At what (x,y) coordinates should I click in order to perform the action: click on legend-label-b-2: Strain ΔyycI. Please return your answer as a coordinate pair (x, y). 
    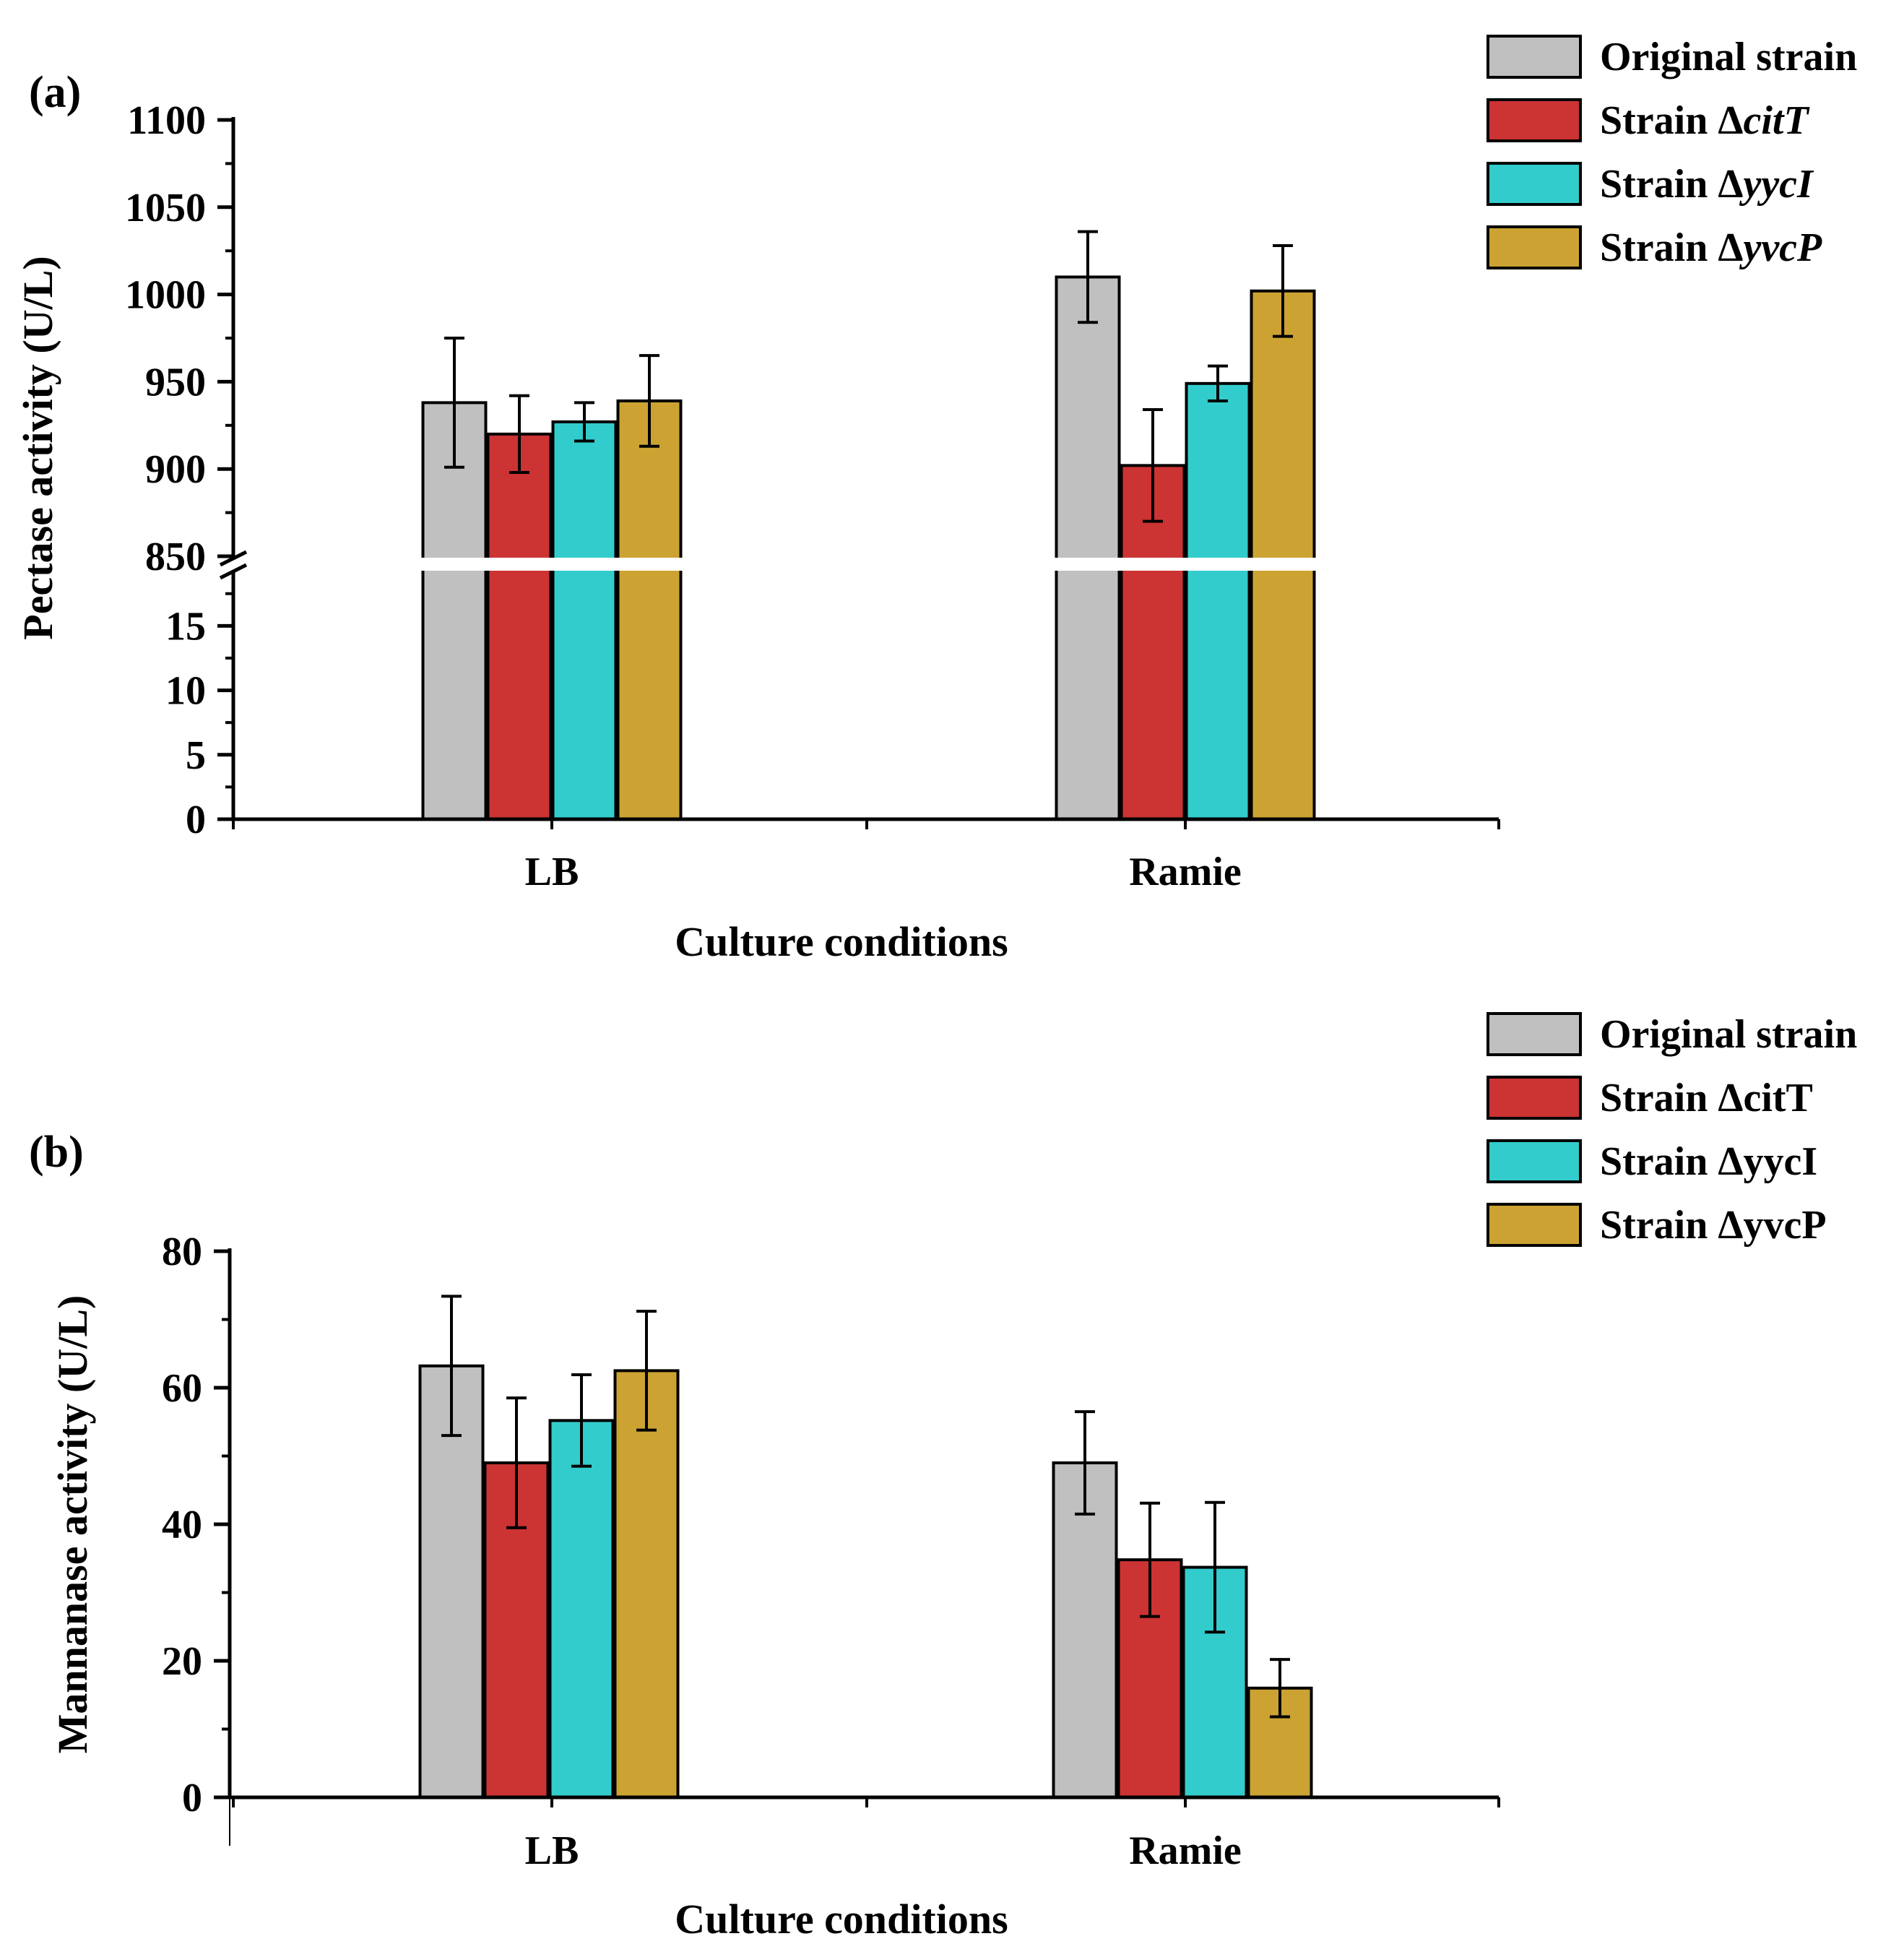
    Looking at the image, I should click on (1708, 1161).